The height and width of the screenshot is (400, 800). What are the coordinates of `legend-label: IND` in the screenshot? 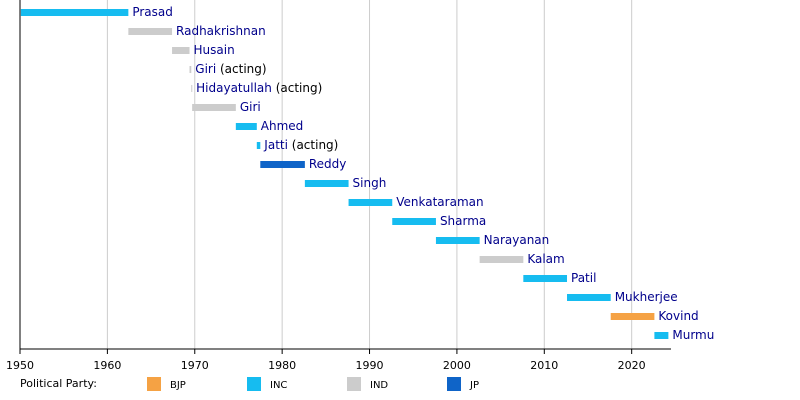 It's located at (379, 385).